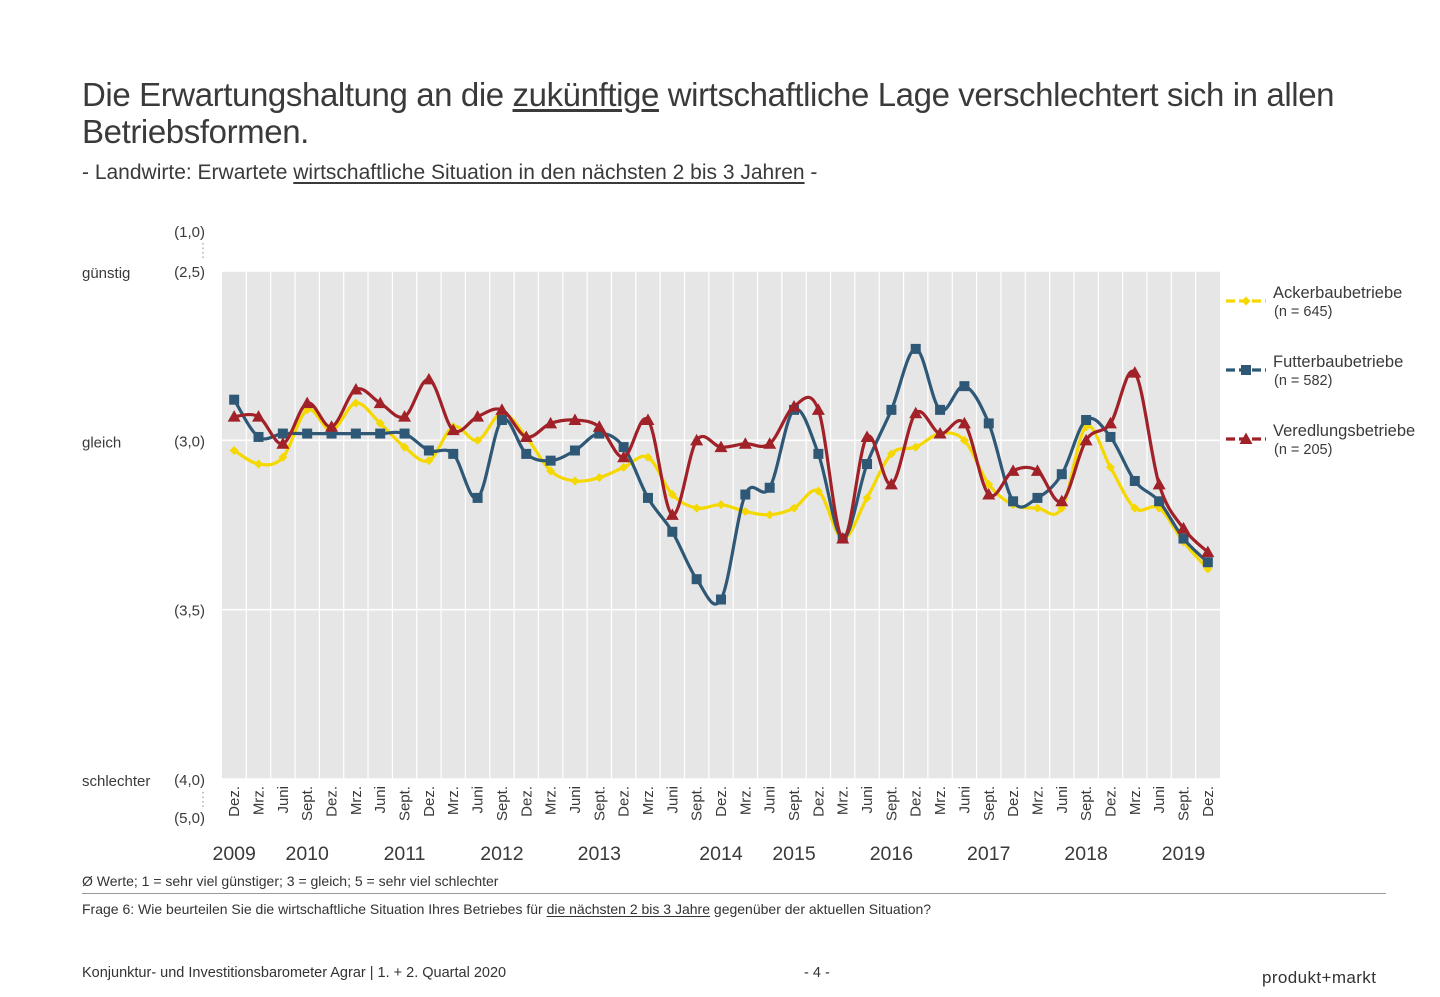  Describe the element at coordinates (1344, 431) in the screenshot. I see `legend-label: Veredlungsbetriebe` at that location.